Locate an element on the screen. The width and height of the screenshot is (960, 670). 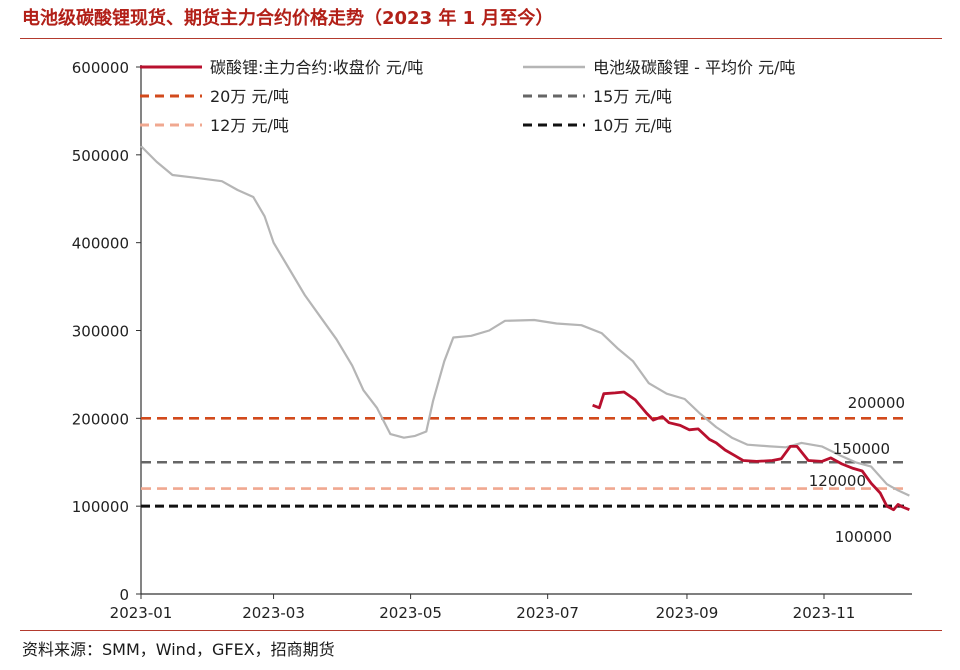
x-tick-label: 2023-03 is located at coordinates (273, 613).